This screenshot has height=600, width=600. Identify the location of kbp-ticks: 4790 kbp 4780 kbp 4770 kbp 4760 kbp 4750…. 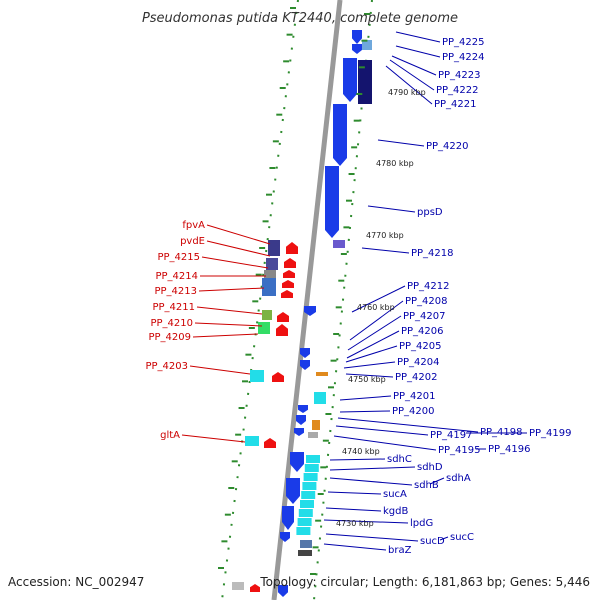
(381, 308).